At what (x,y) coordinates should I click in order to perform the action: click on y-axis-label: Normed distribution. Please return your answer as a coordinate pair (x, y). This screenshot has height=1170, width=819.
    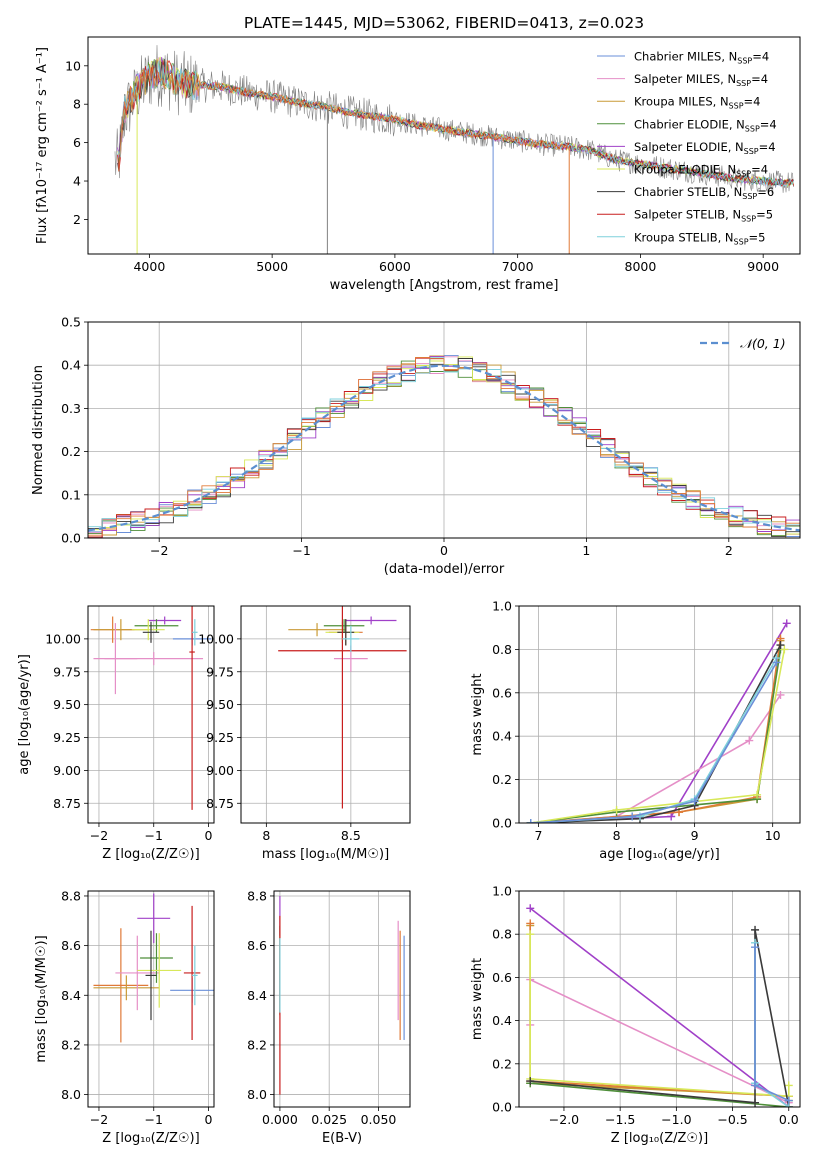
    Looking at the image, I should click on (38, 430).